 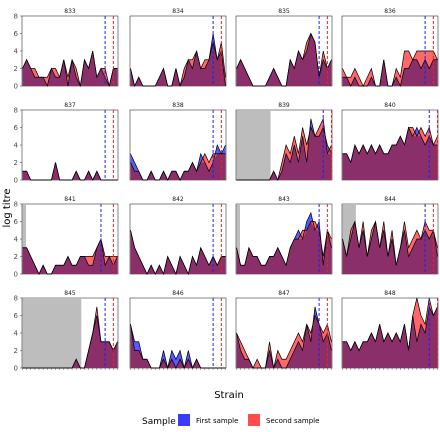 What do you see at coordinates (178, 293) in the screenshot?
I see `strip-label-846: 846` at bounding box center [178, 293].